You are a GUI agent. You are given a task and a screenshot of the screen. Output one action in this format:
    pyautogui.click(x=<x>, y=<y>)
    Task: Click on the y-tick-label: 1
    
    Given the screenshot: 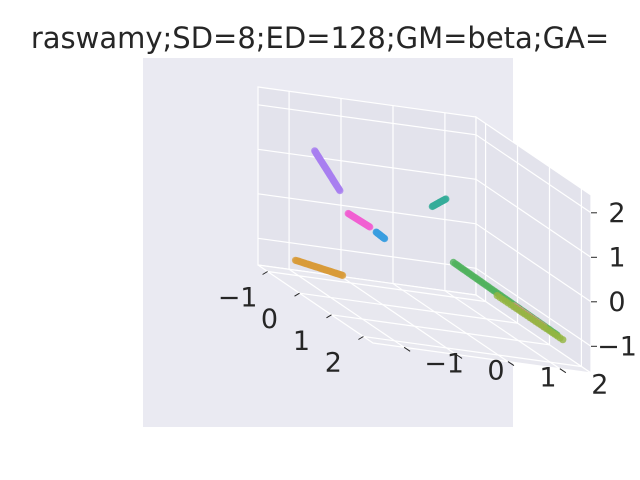 What is the action you would take?
    pyautogui.click(x=547, y=378)
    